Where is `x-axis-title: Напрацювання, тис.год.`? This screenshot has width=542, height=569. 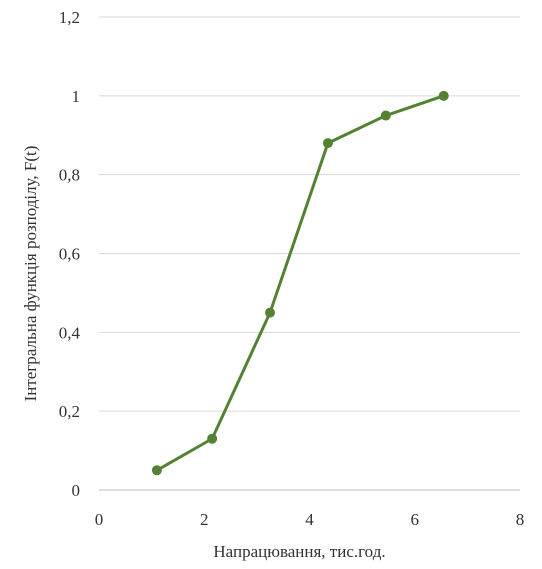
x-axis-title: Напрацювання, тис.год. is located at coordinates (299, 551).